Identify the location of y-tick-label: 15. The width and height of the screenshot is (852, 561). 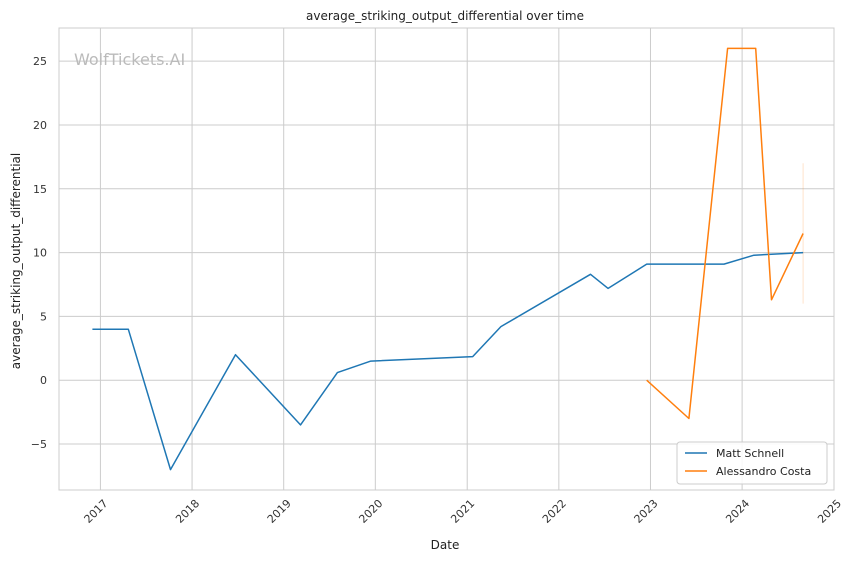
(40, 189).